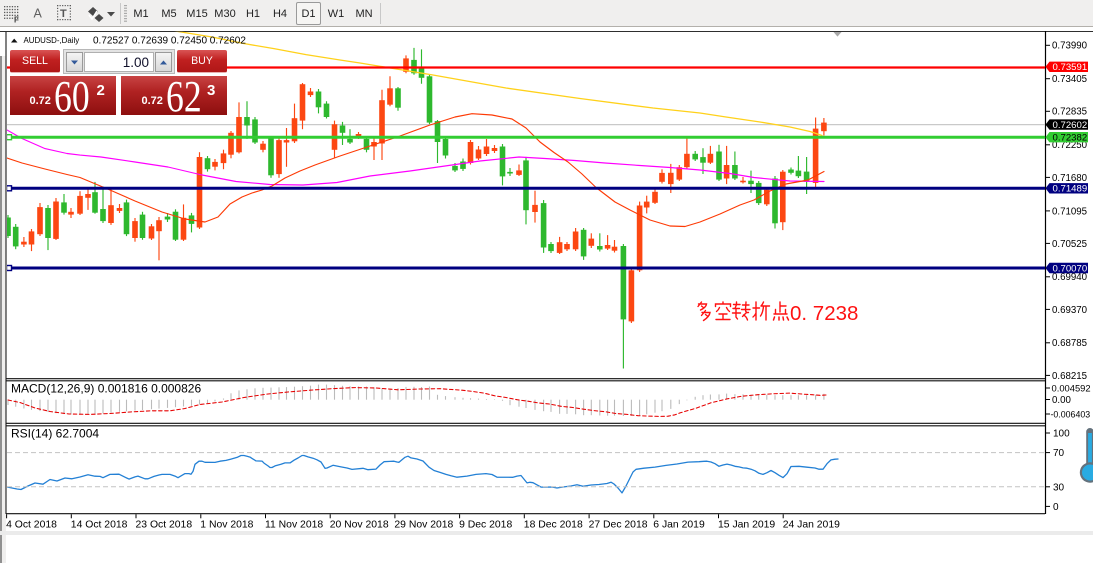 This screenshot has height=563, width=1093. Describe the element at coordinates (1070, 277) in the screenshot. I see `svg-text: 0.69940` at that location.